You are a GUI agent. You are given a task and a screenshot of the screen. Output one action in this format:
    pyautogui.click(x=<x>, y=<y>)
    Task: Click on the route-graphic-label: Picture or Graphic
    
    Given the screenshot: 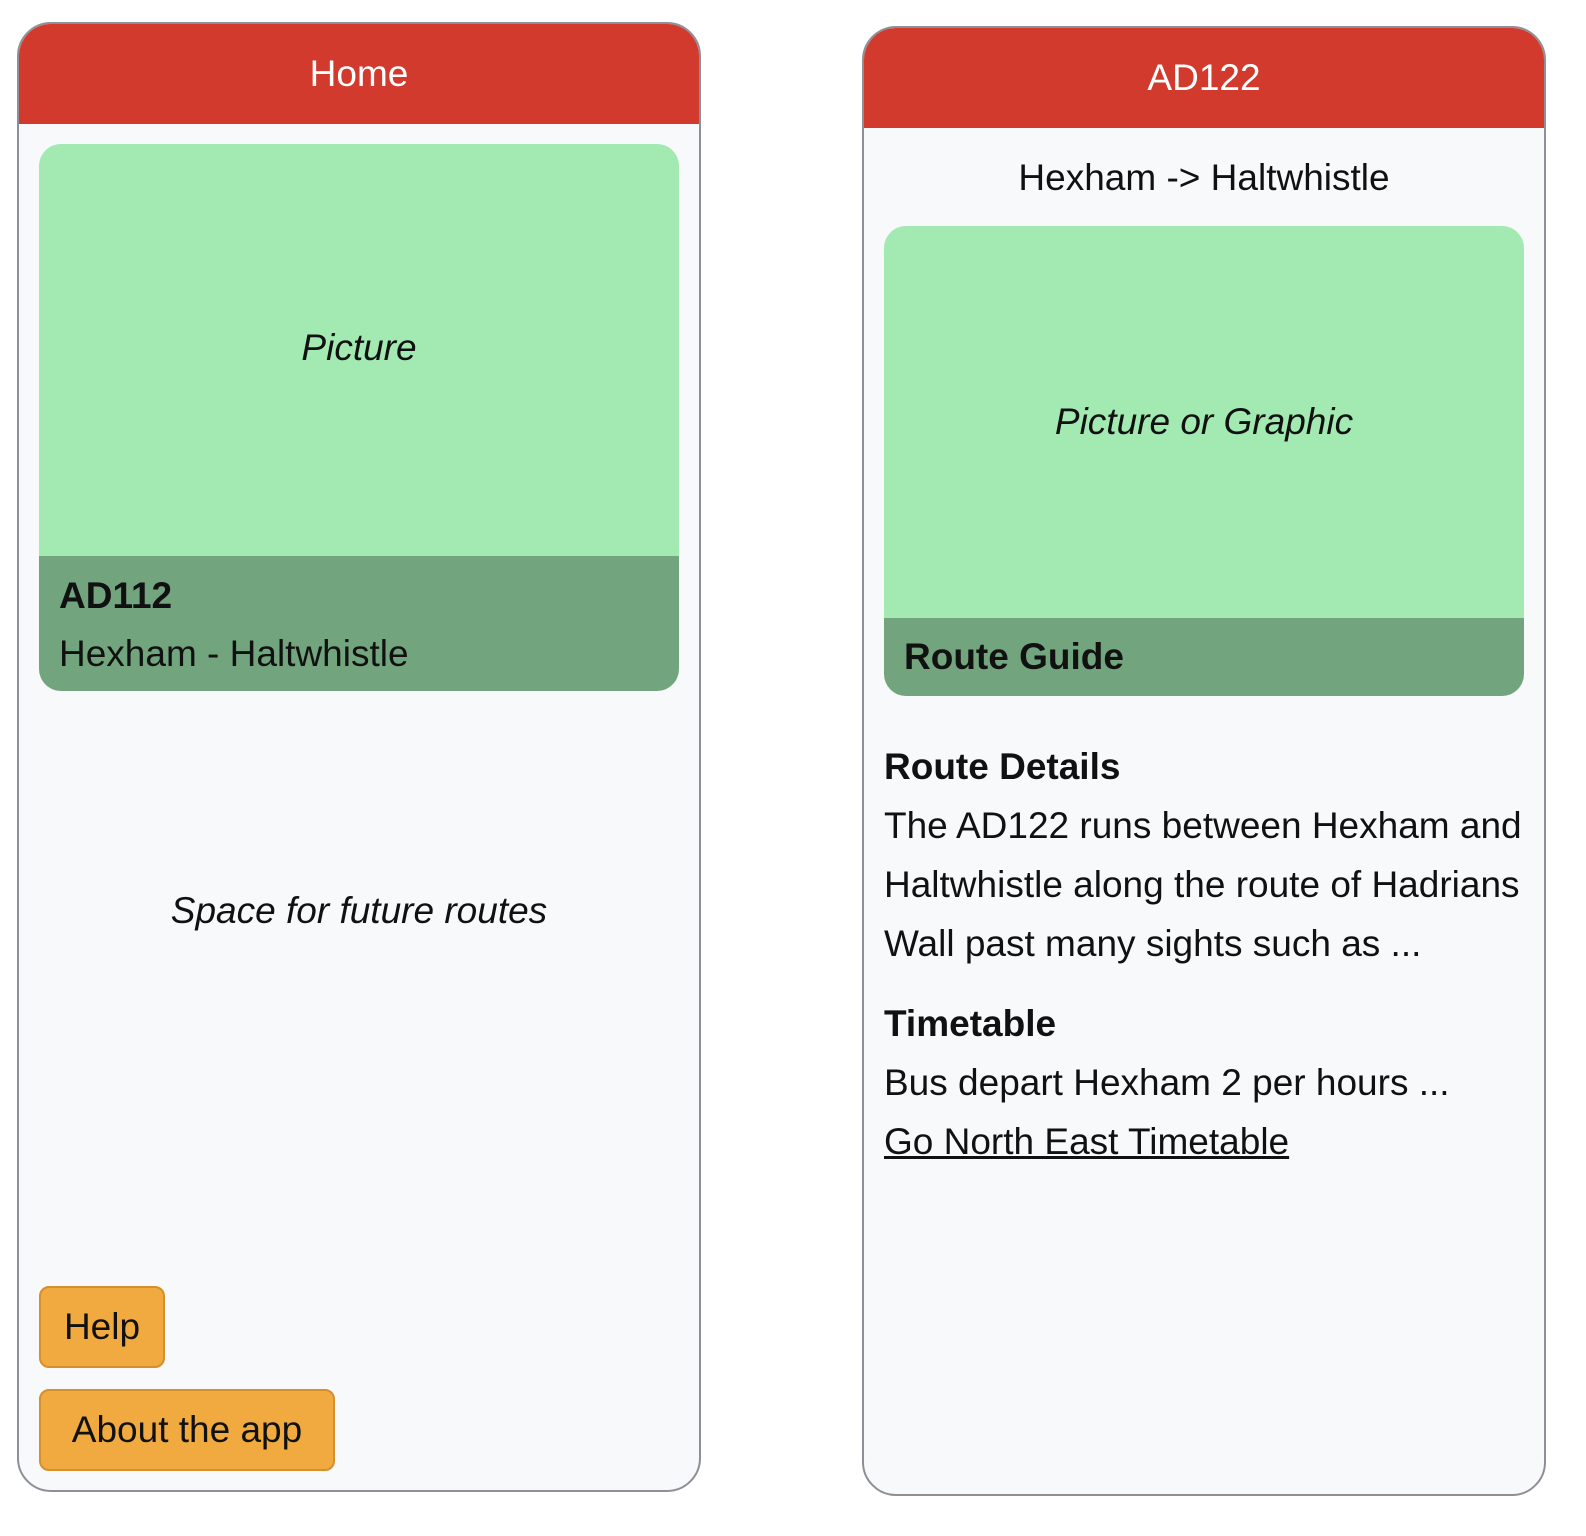 What is the action you would take?
    pyautogui.click(x=1204, y=421)
    